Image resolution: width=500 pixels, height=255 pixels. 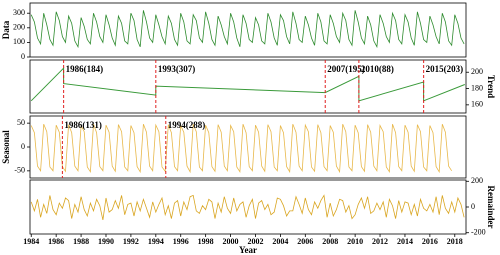 What do you see at coordinates (19, 41) in the screenshot?
I see `y-tick-label: 100` at bounding box center [19, 41].